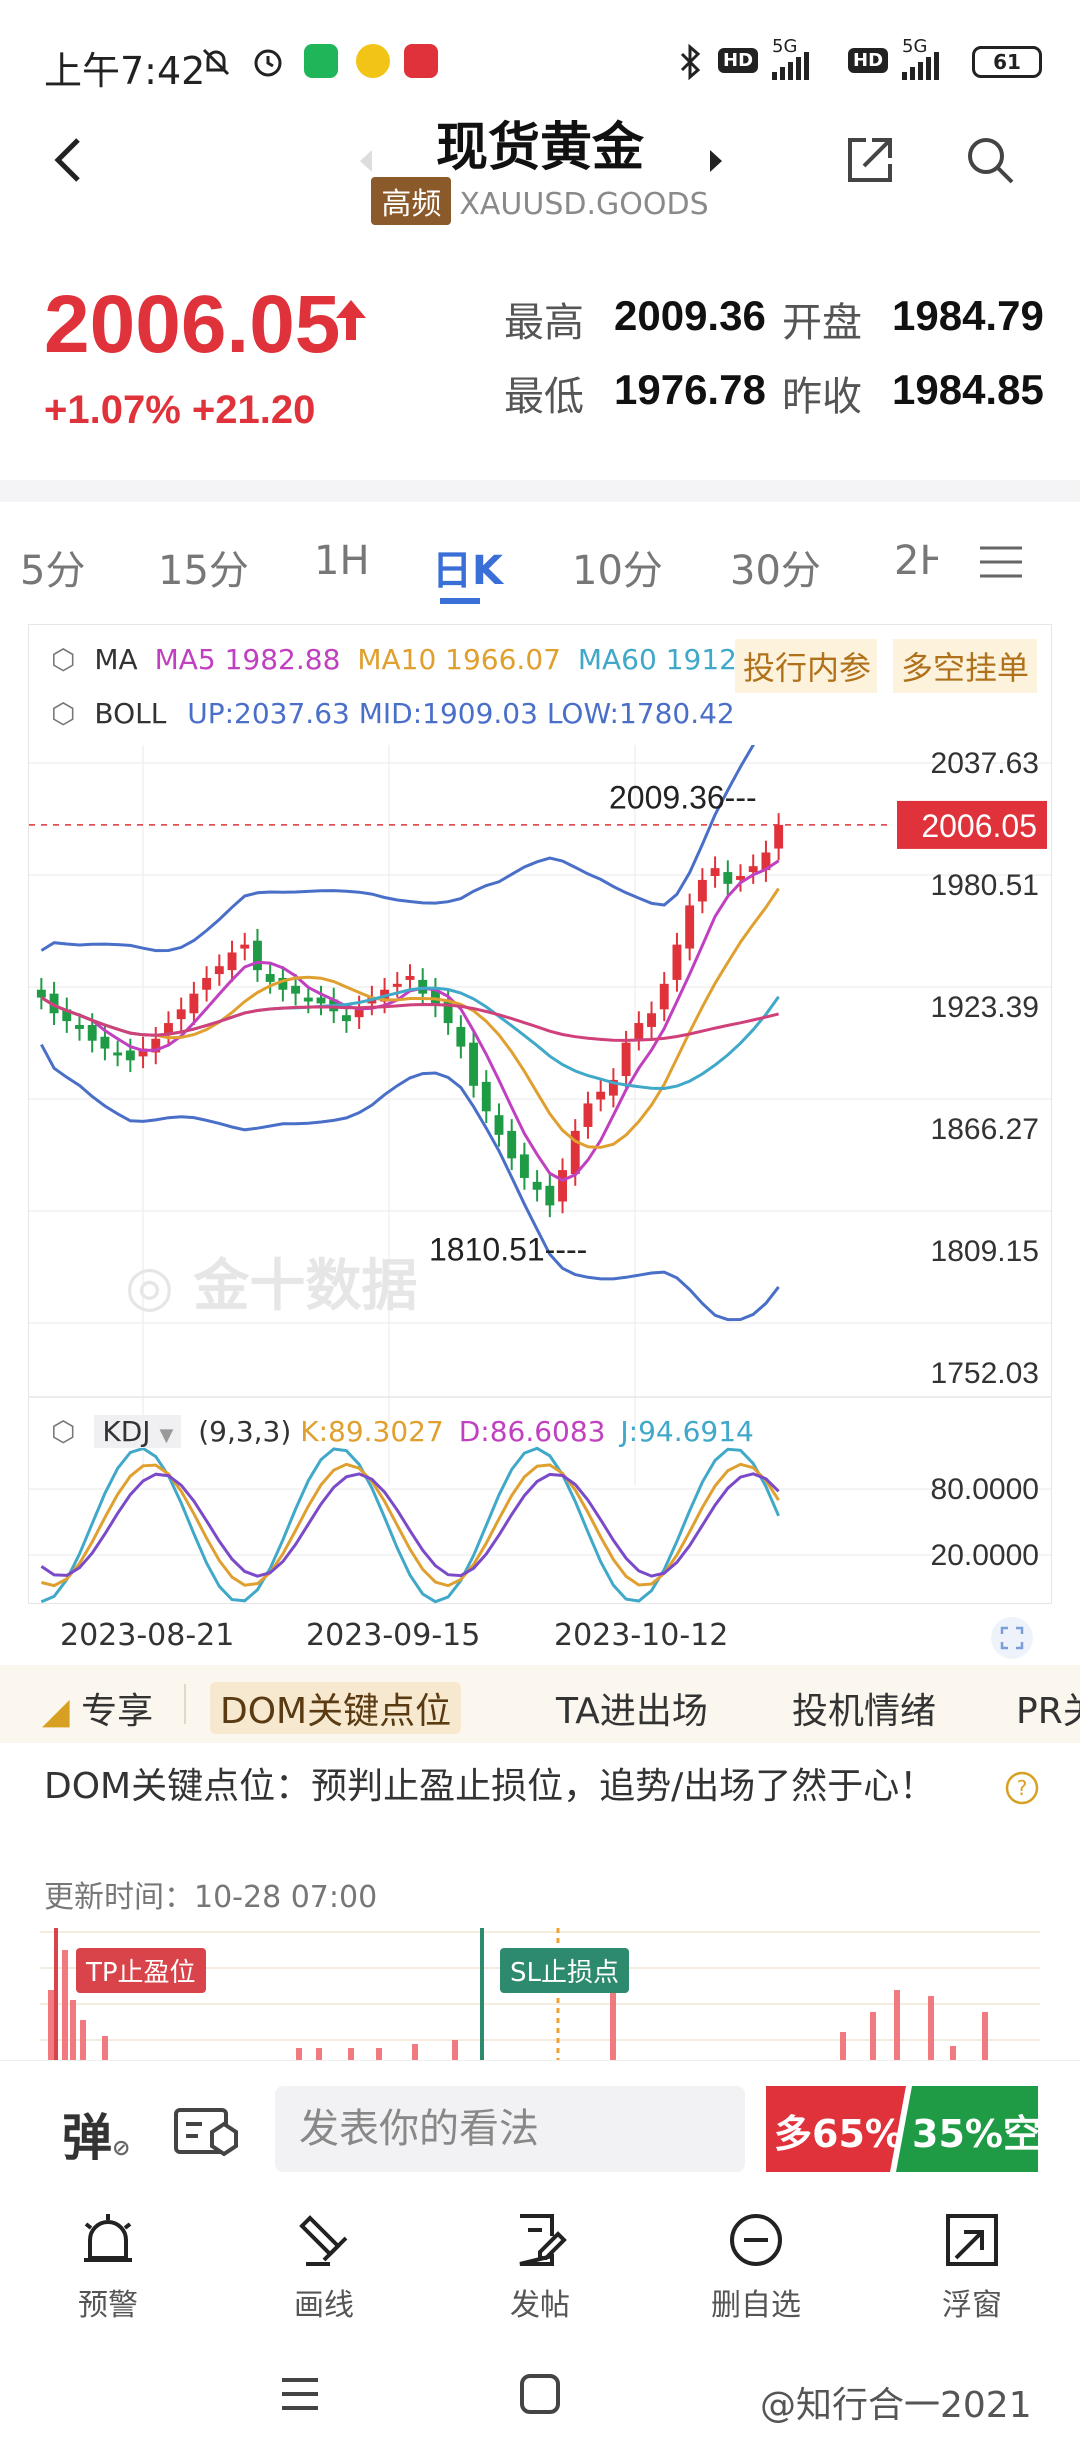 This screenshot has height=2460, width=1080. What do you see at coordinates (461, 713) in the screenshot?
I see `boll-values: UP:2037.63 MID:1909.03 LOW:1780.42` at bounding box center [461, 713].